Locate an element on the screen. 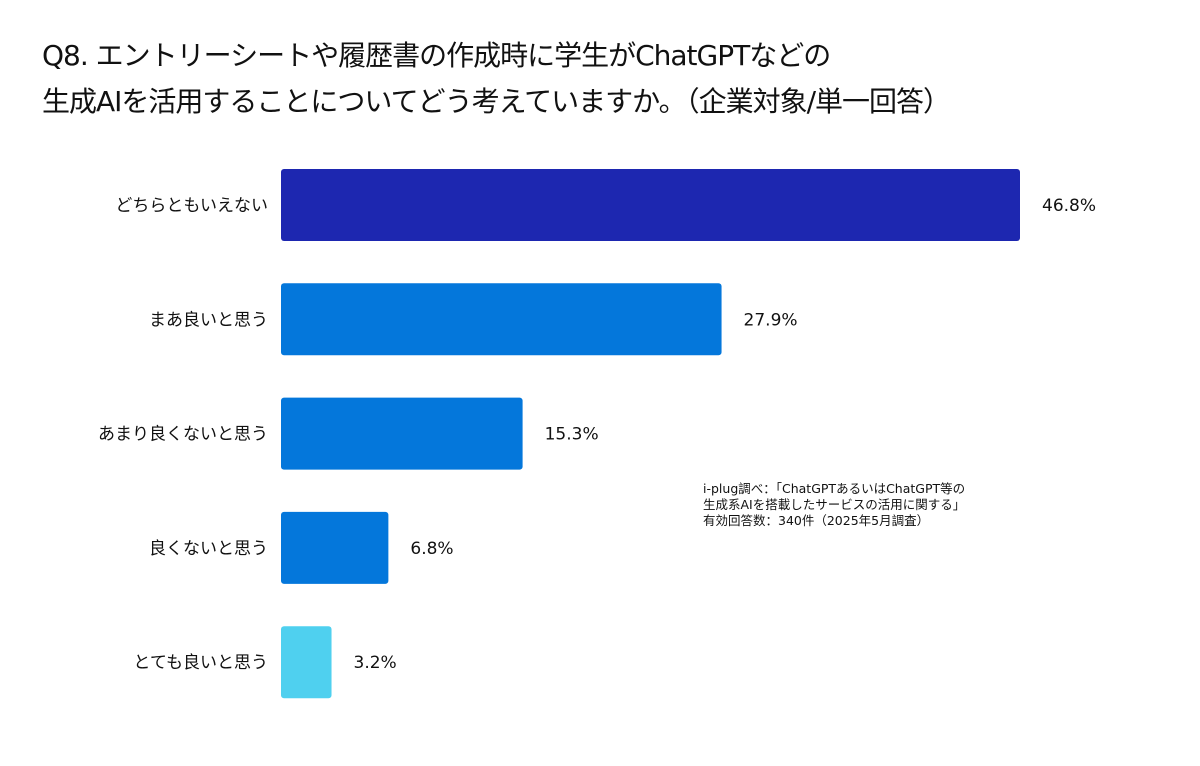 This screenshot has width=1200, height=766. value-label: 15.3% is located at coordinates (572, 435).